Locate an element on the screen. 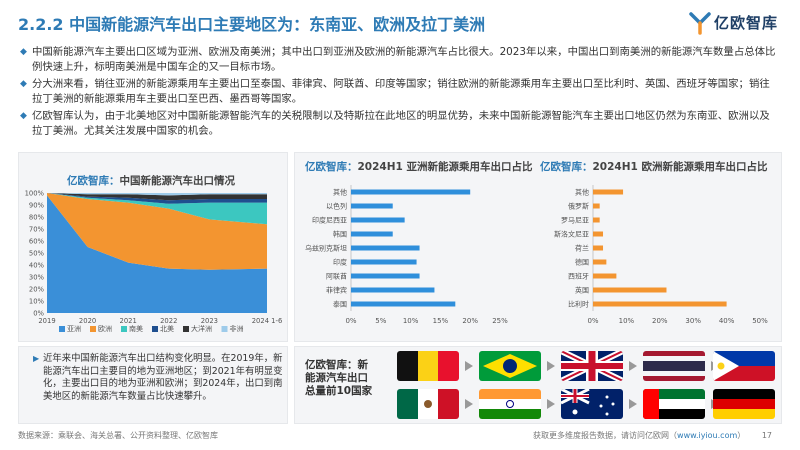  triangle-icon: ▶ is located at coordinates (36, 358).